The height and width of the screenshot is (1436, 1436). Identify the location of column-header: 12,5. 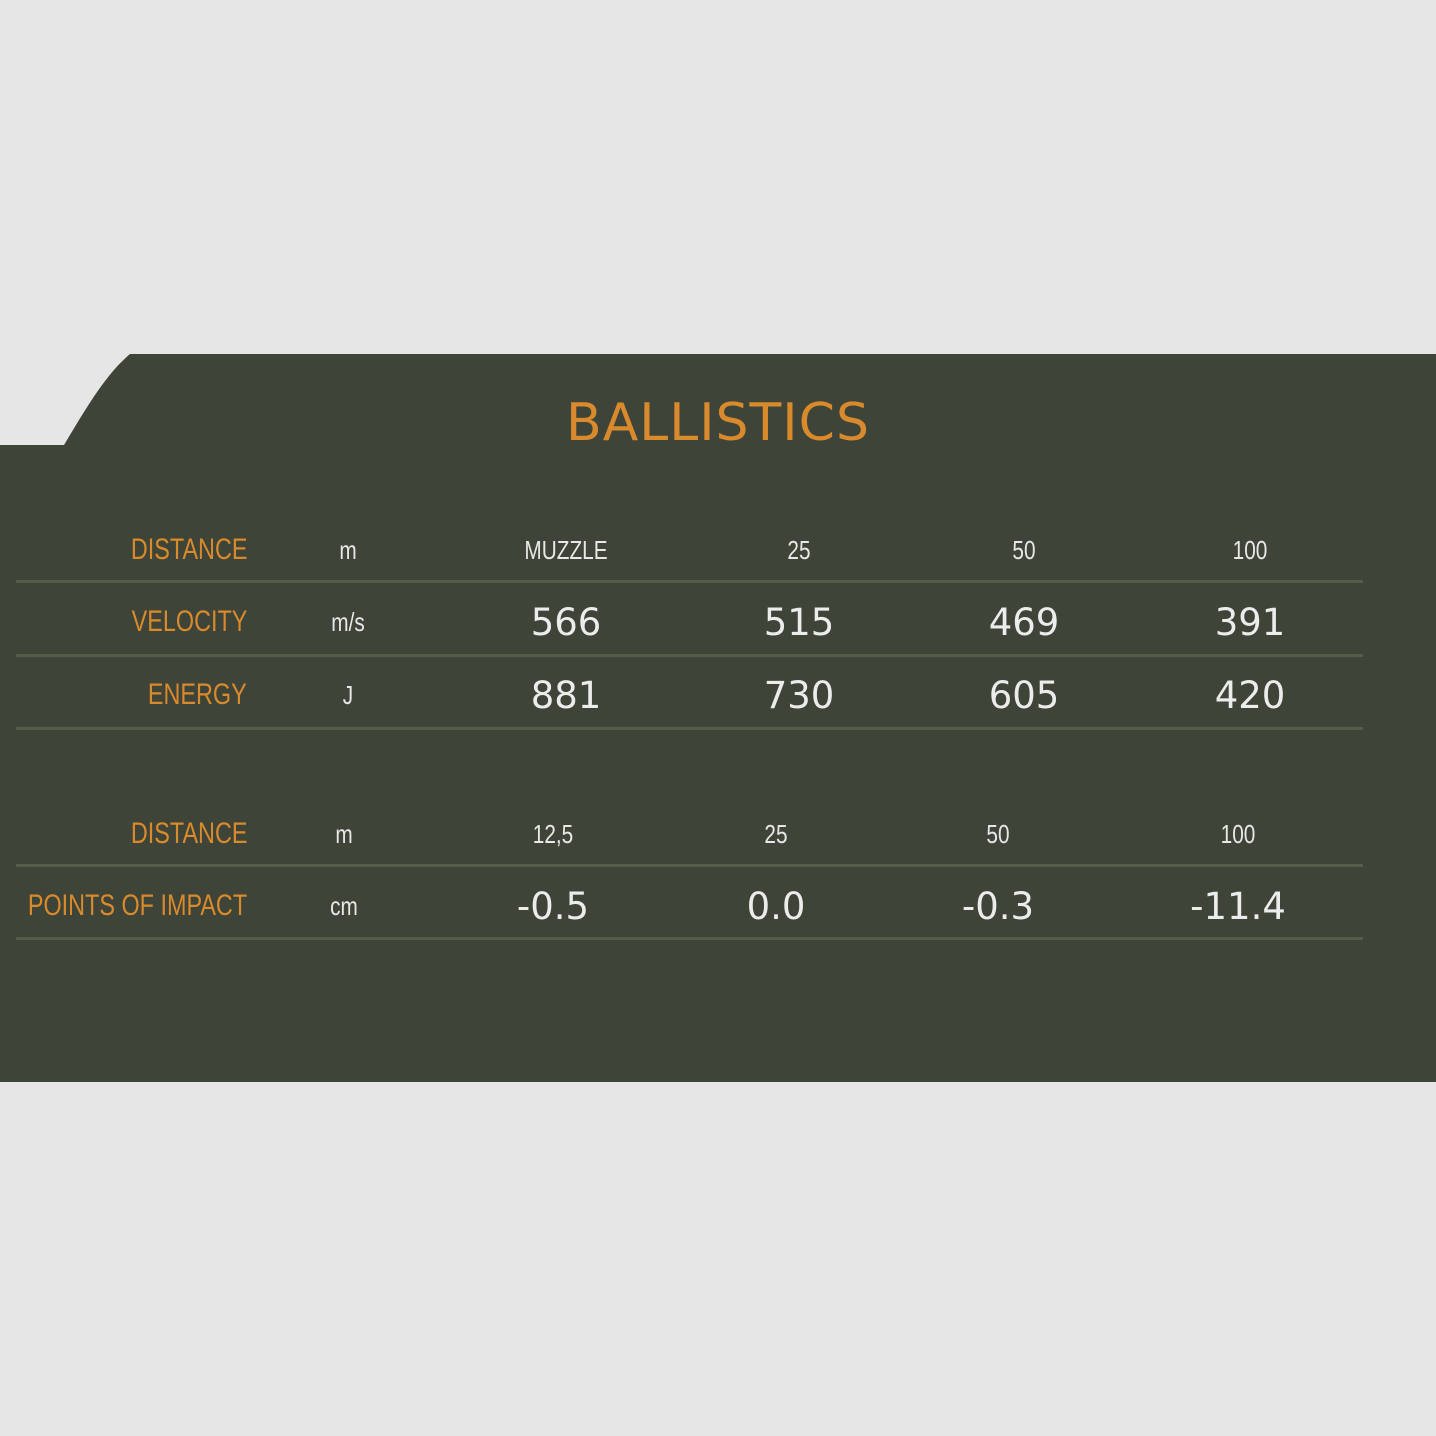
(553, 834).